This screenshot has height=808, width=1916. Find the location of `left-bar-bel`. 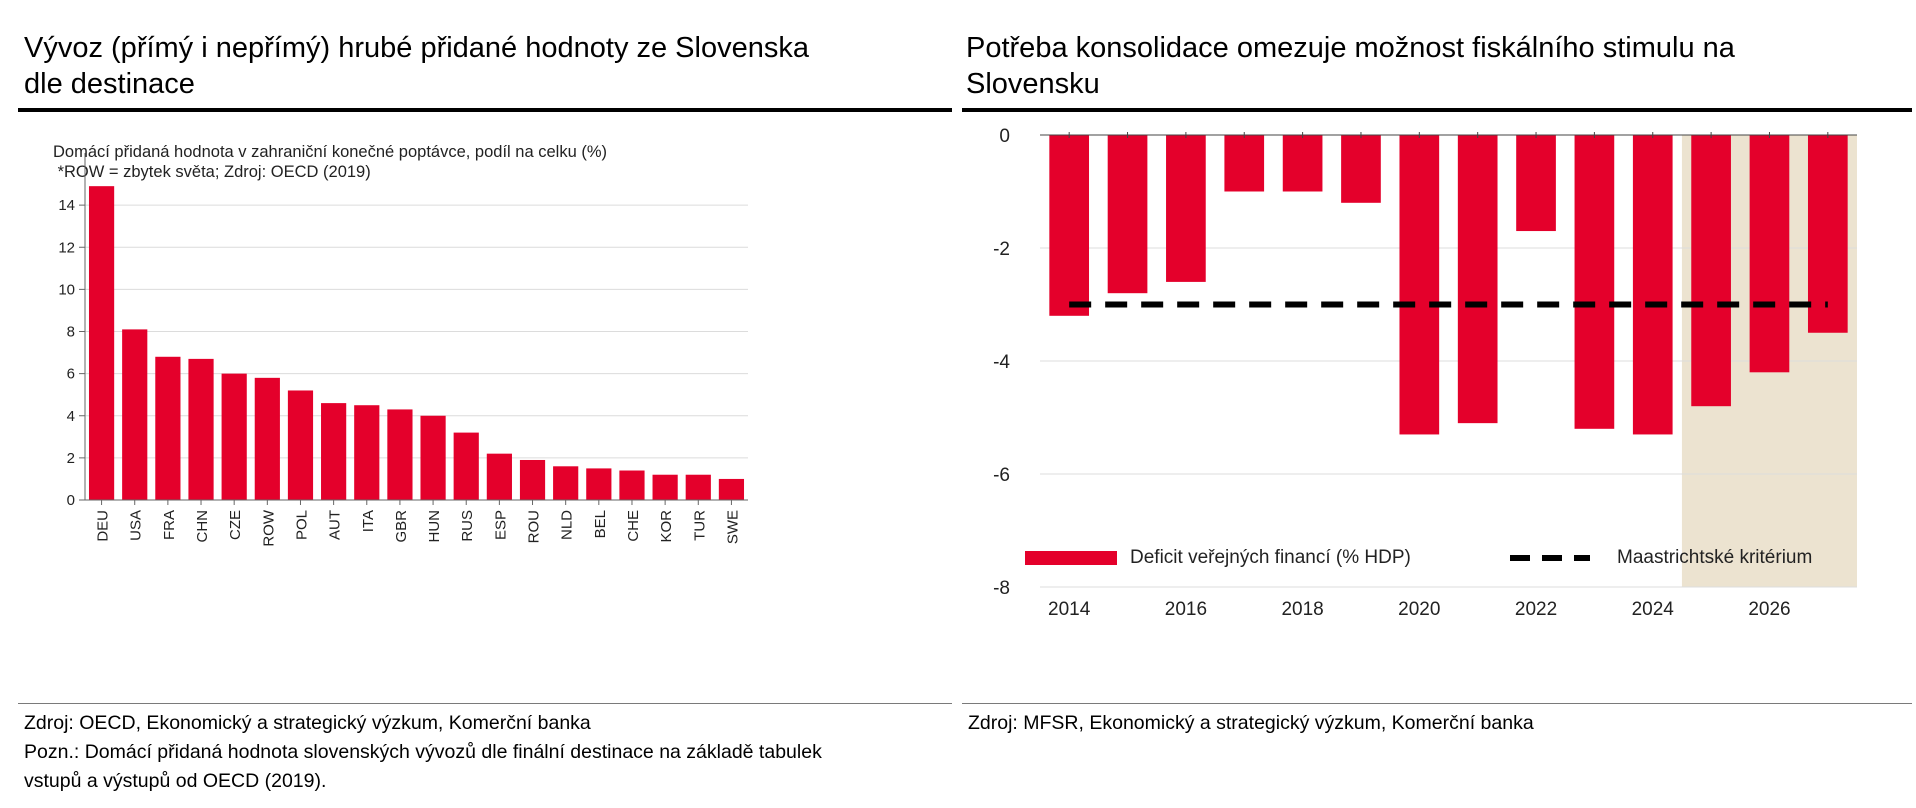

left-bar-bel is located at coordinates (599, 484).